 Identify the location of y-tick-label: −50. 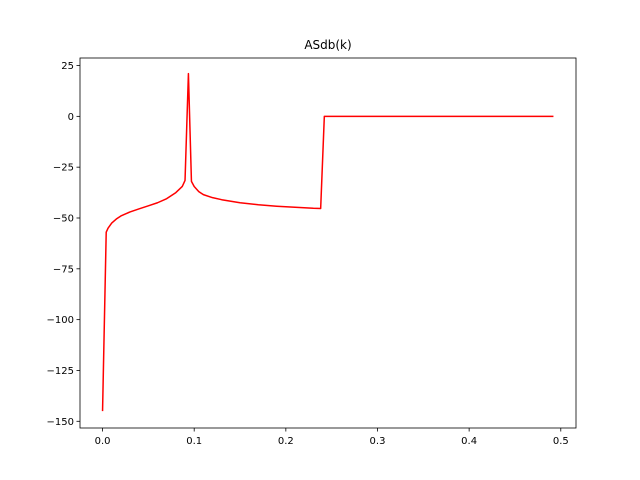
(63, 218).